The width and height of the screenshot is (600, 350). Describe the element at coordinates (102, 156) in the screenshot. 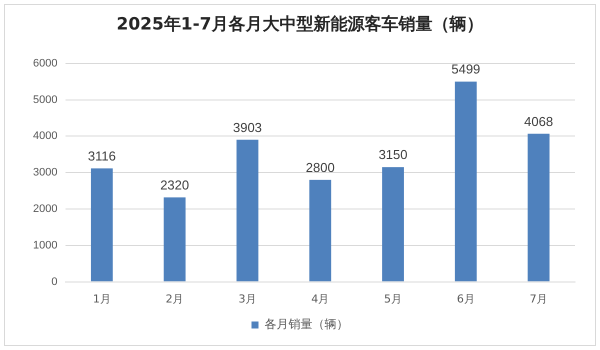

I see `data-label: 3116` at that location.